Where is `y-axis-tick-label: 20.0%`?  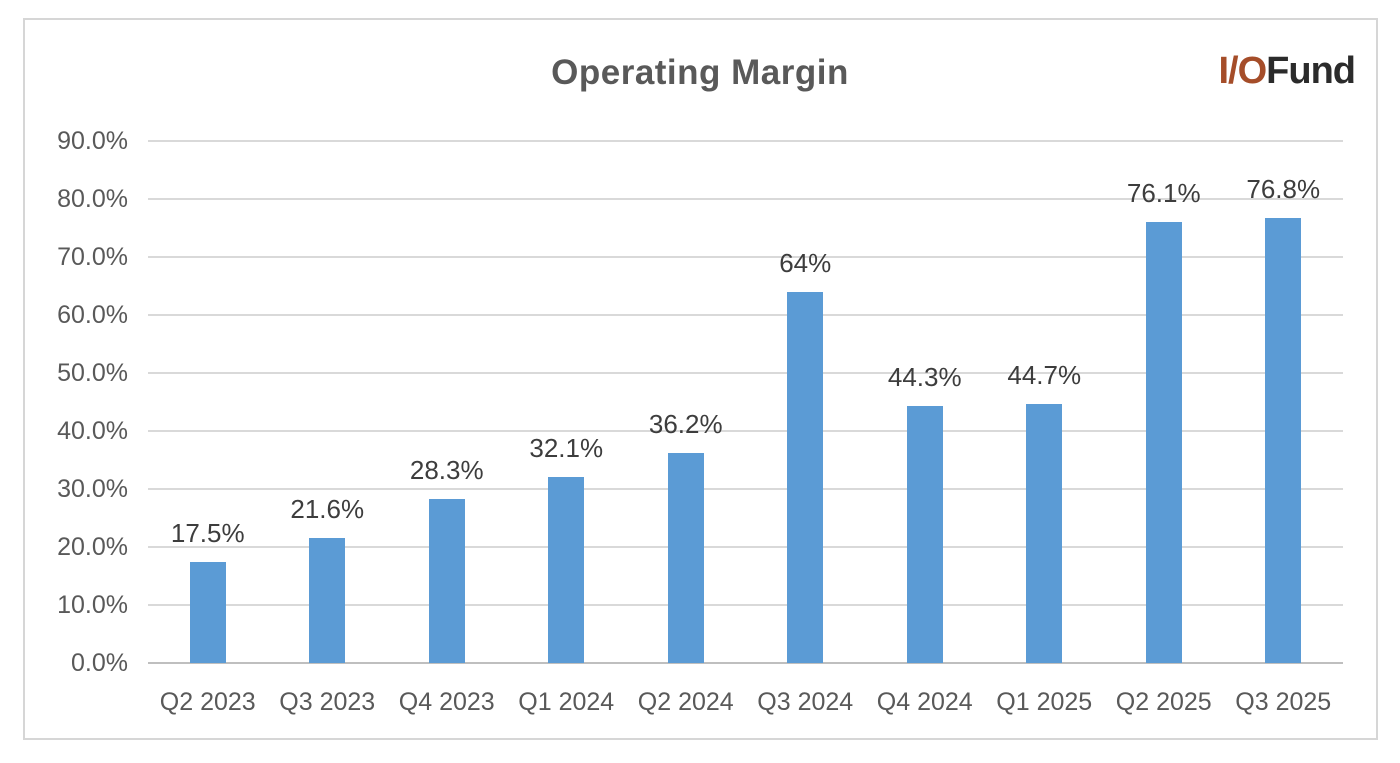 y-axis-tick-label: 20.0% is located at coordinates (92, 547).